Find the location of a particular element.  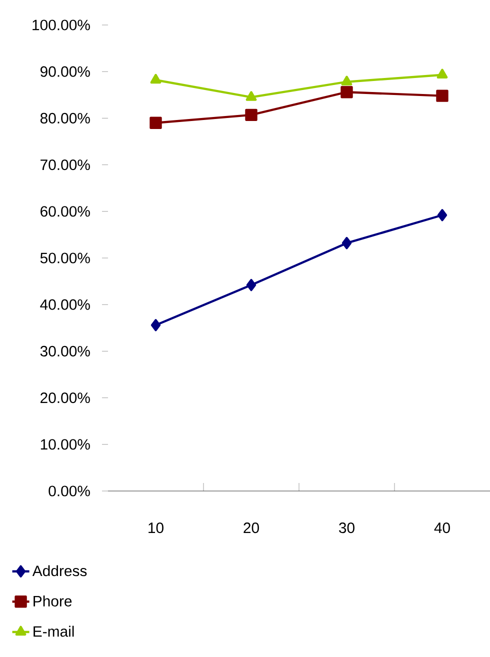

y-tick-label: 90.00% is located at coordinates (65, 71).